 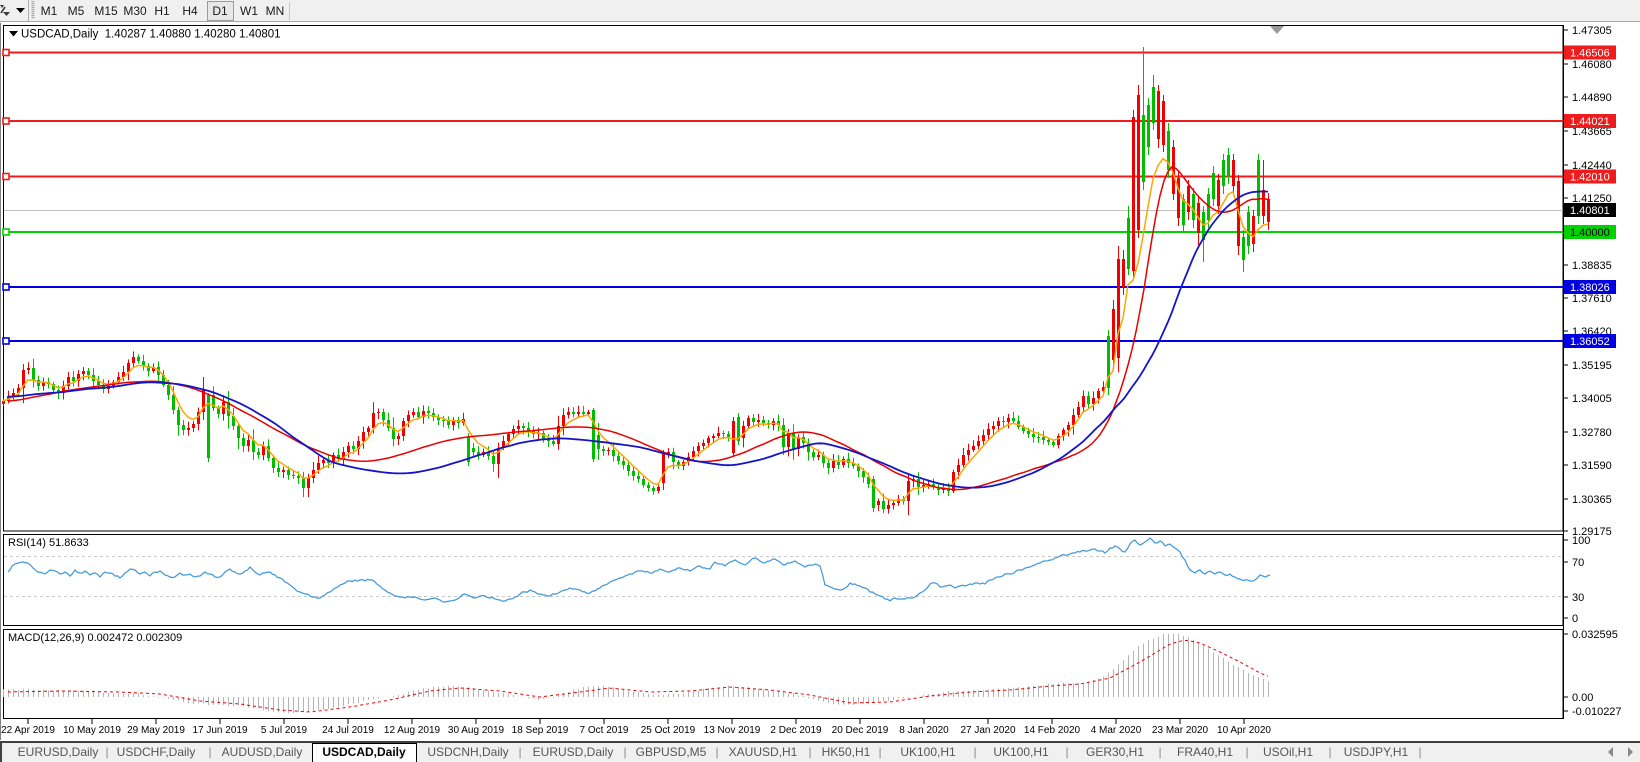 I want to click on svg-text: 12 Aug 2019, so click(x=412, y=730).